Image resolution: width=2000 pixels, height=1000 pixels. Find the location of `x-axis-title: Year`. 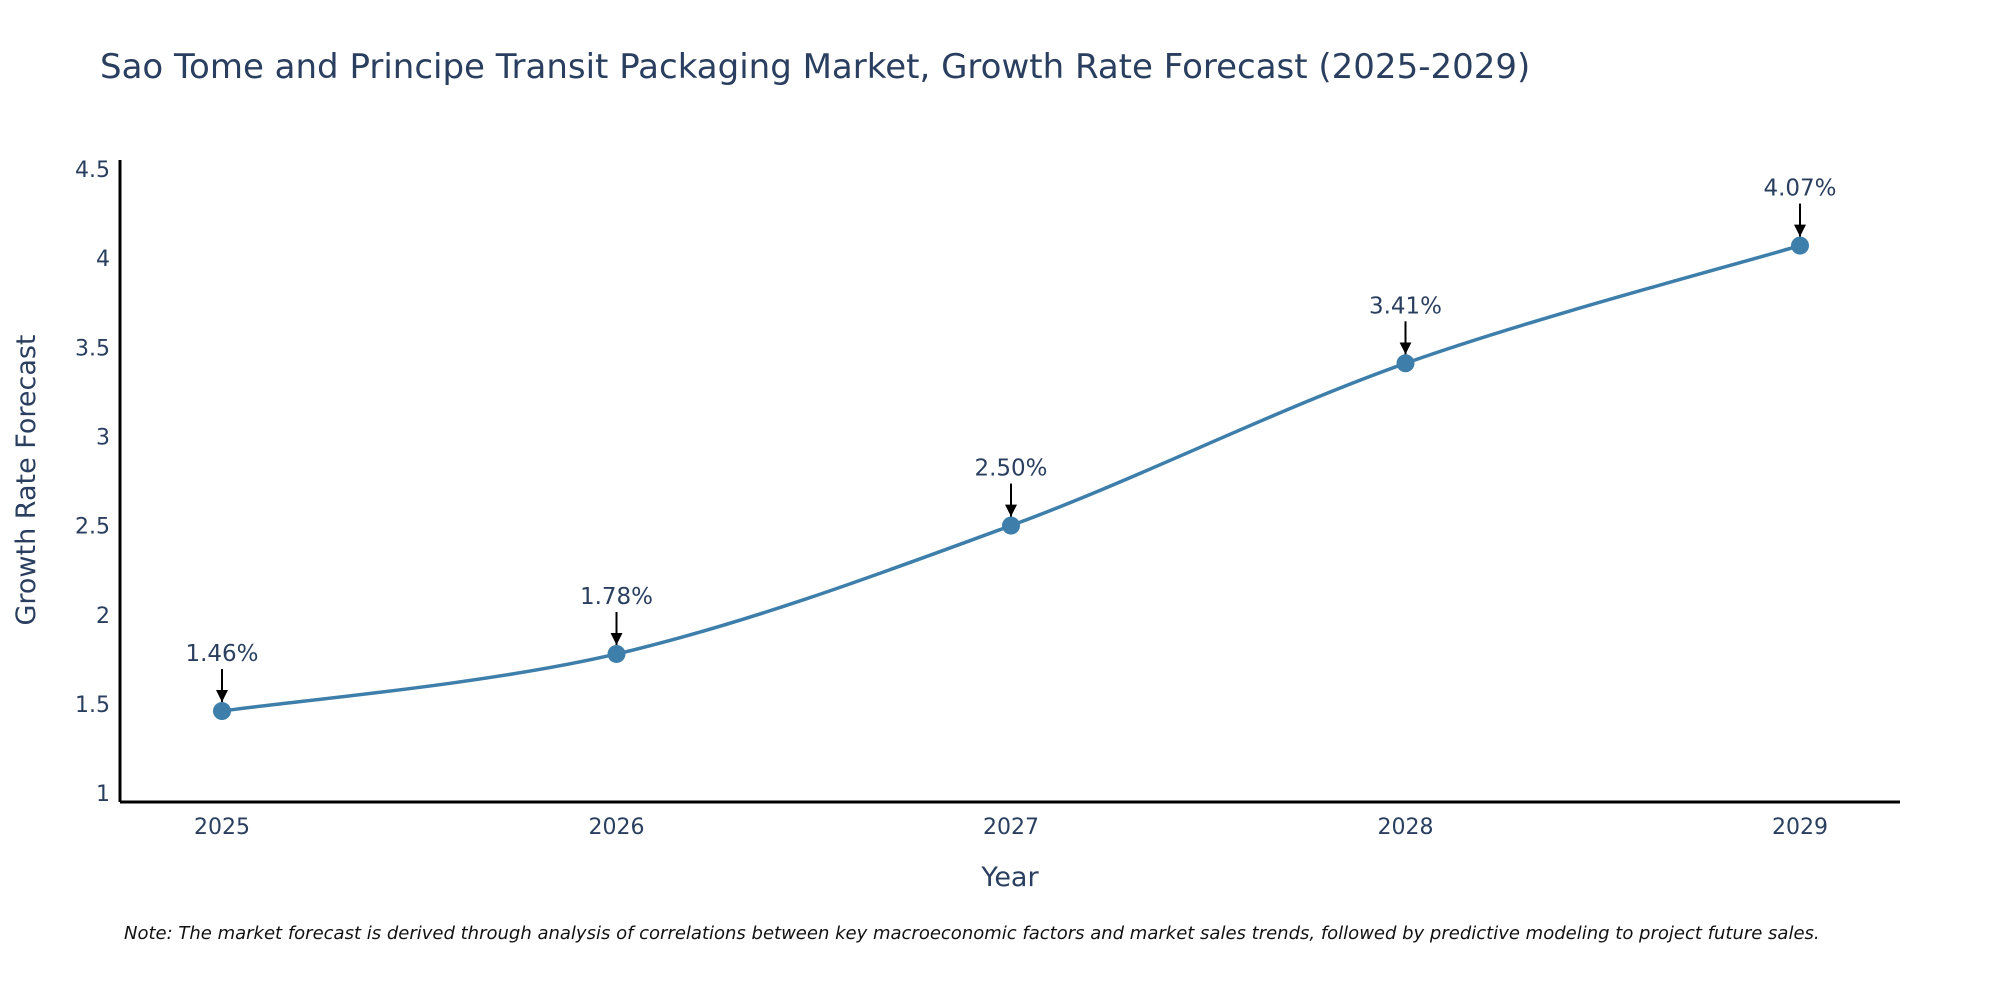

x-axis-title: Year is located at coordinates (1009, 877).